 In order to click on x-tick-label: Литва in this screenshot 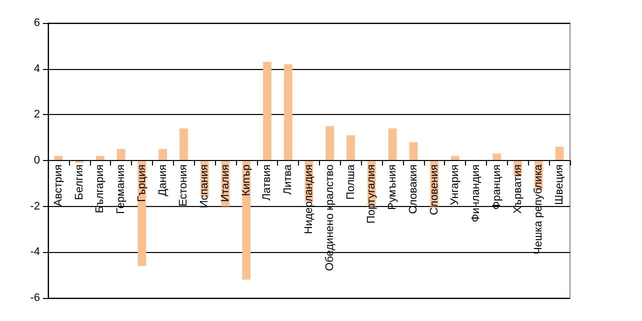, I will do `click(288, 179)`.